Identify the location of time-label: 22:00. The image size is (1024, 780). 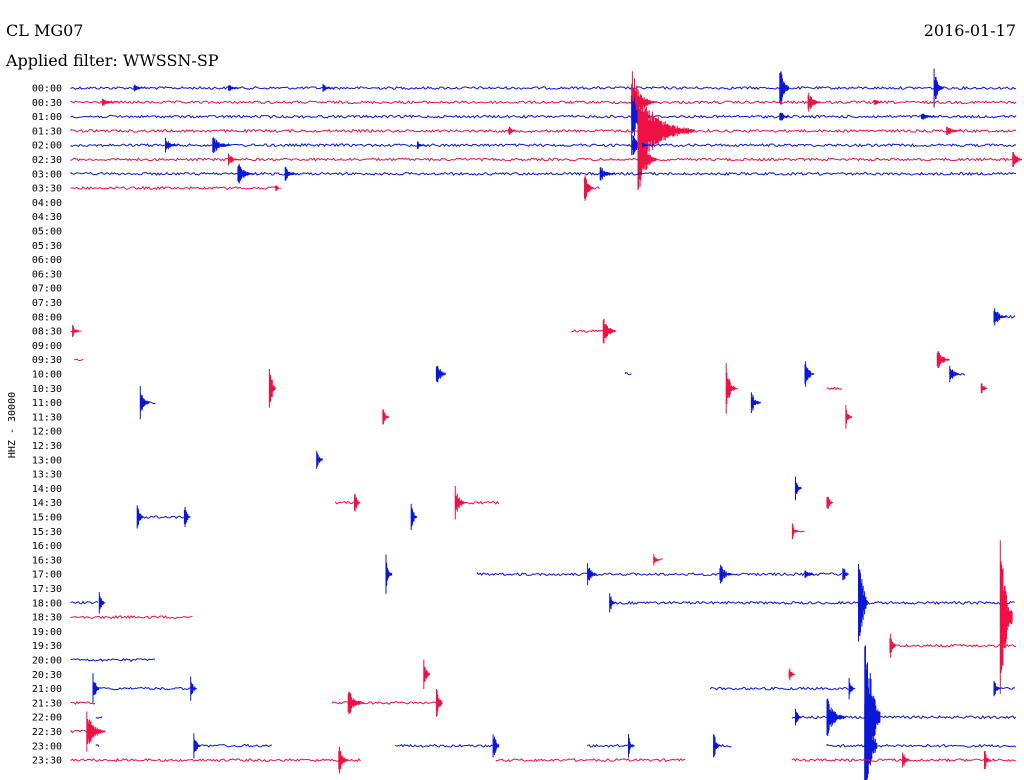
(47, 718).